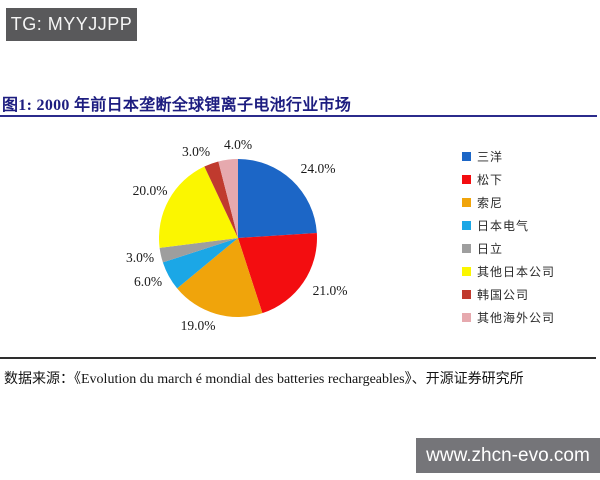 The width and height of the screenshot is (600, 480). I want to click on legend-item-2: 索尼, so click(508, 202).